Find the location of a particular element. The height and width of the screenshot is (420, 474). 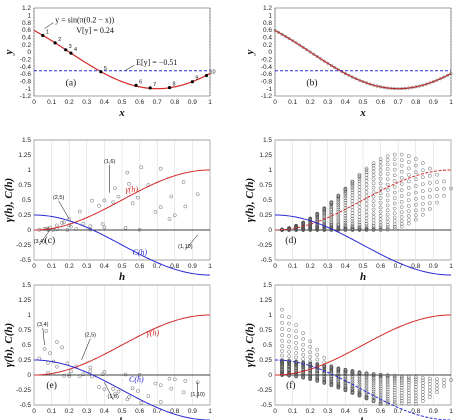

x-axis-label: h is located at coordinates (363, 277).